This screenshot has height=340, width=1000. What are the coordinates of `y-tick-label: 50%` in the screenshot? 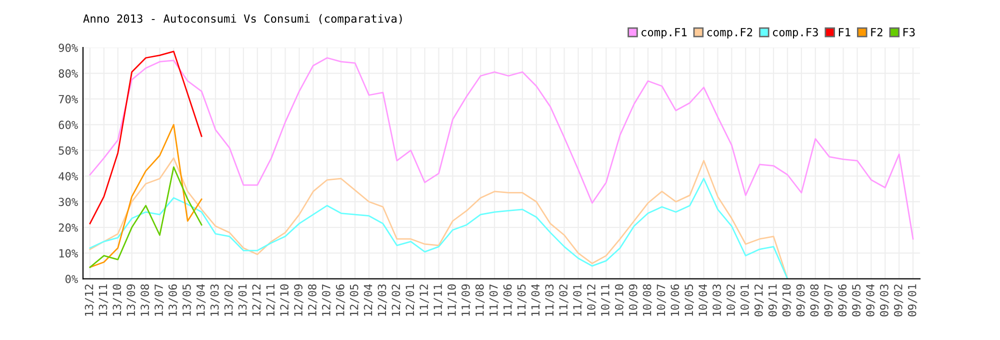 It's located at (68, 150).